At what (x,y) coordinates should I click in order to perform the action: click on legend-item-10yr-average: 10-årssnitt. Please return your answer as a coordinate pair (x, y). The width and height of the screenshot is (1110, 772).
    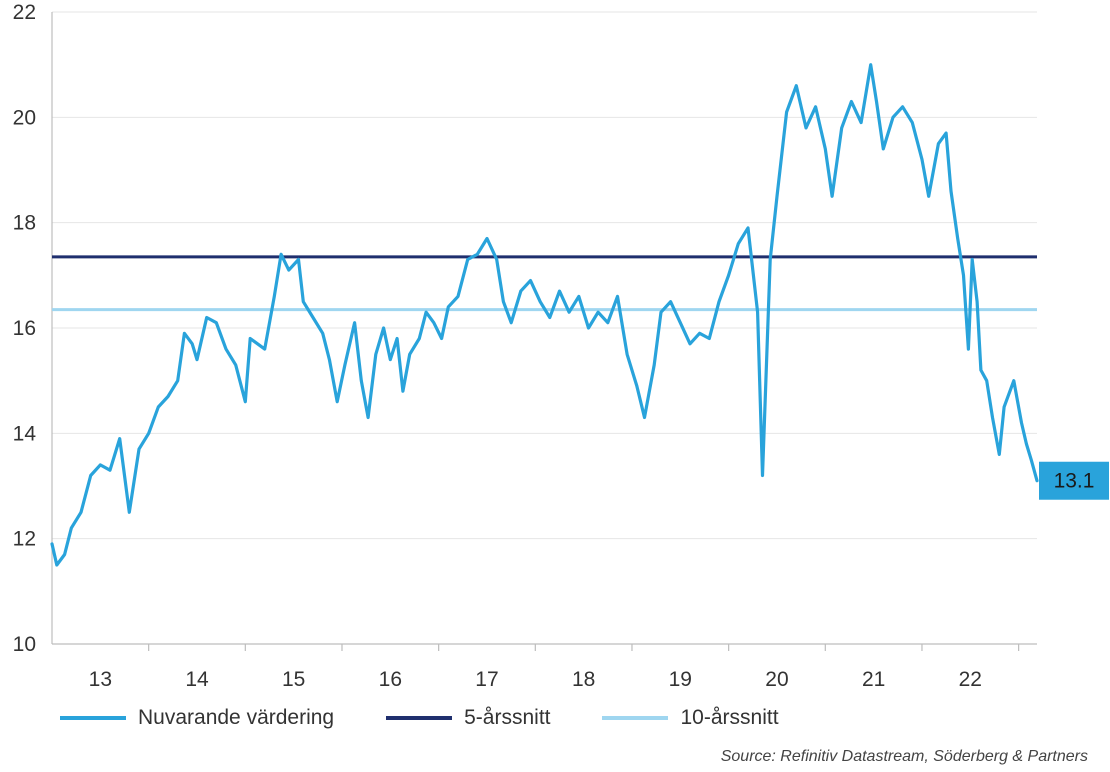
    Looking at the image, I should click on (690, 718).